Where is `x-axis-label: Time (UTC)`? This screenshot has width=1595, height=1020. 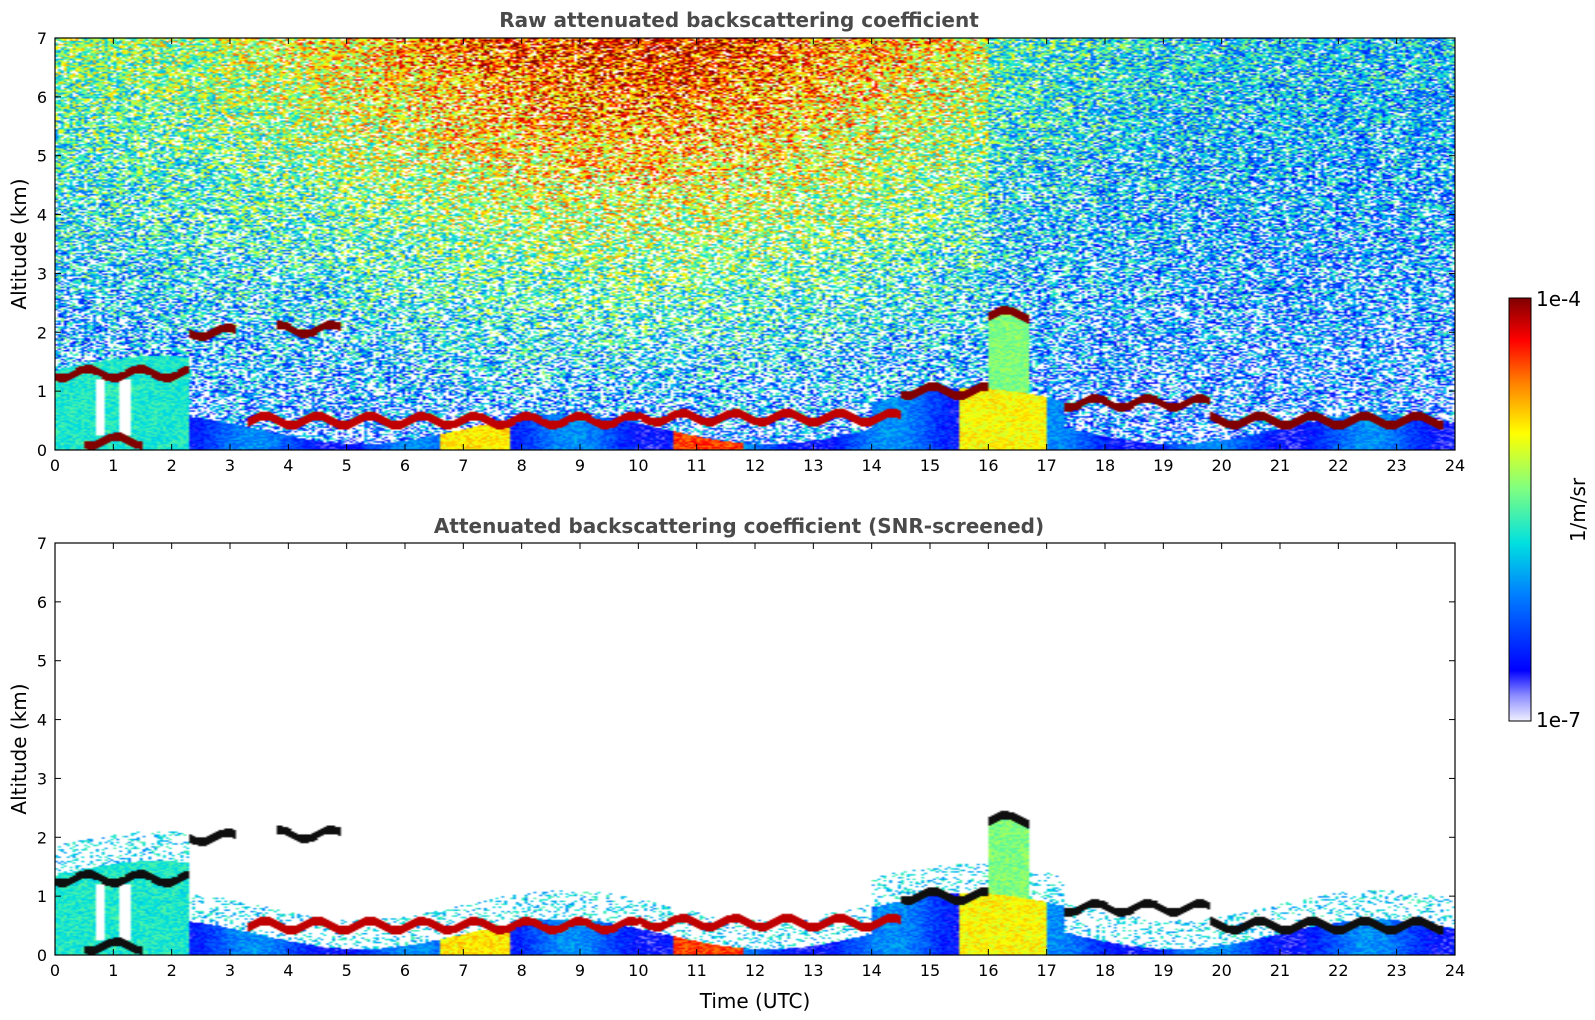
x-axis-label: Time (UTC) is located at coordinates (755, 1001).